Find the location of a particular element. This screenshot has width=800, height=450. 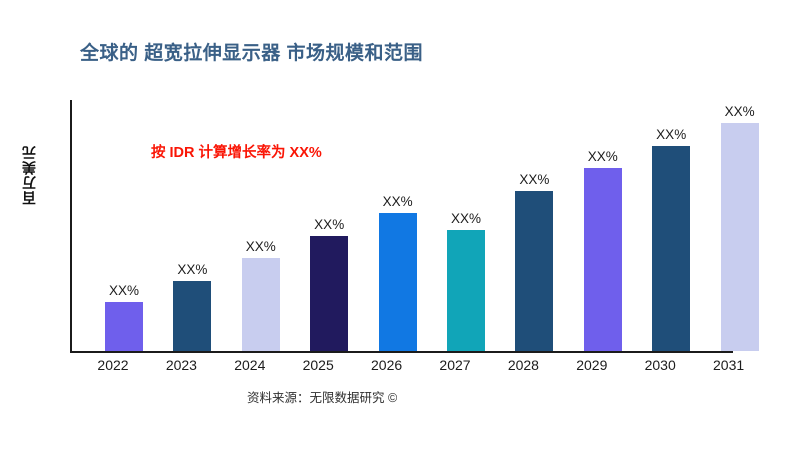

bar-group-2026: XX% is located at coordinates (397, 224).